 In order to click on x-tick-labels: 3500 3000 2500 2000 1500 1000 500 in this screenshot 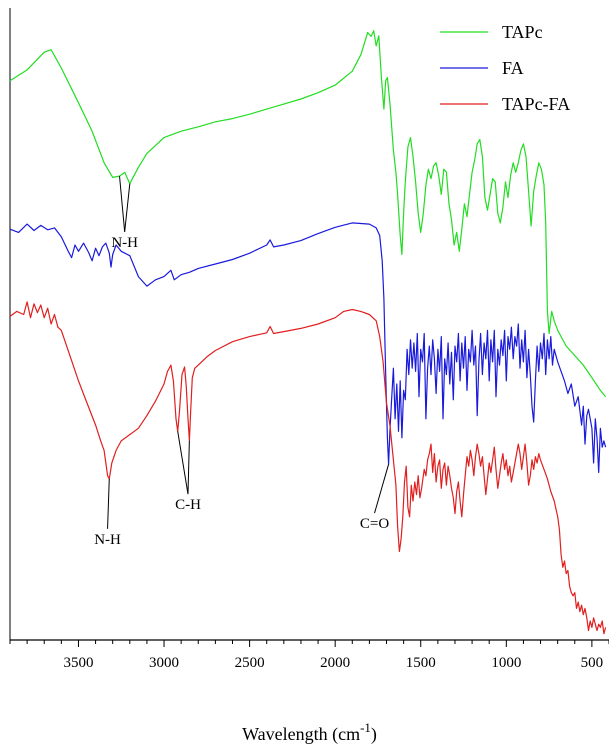, I will do `click(333, 663)`.